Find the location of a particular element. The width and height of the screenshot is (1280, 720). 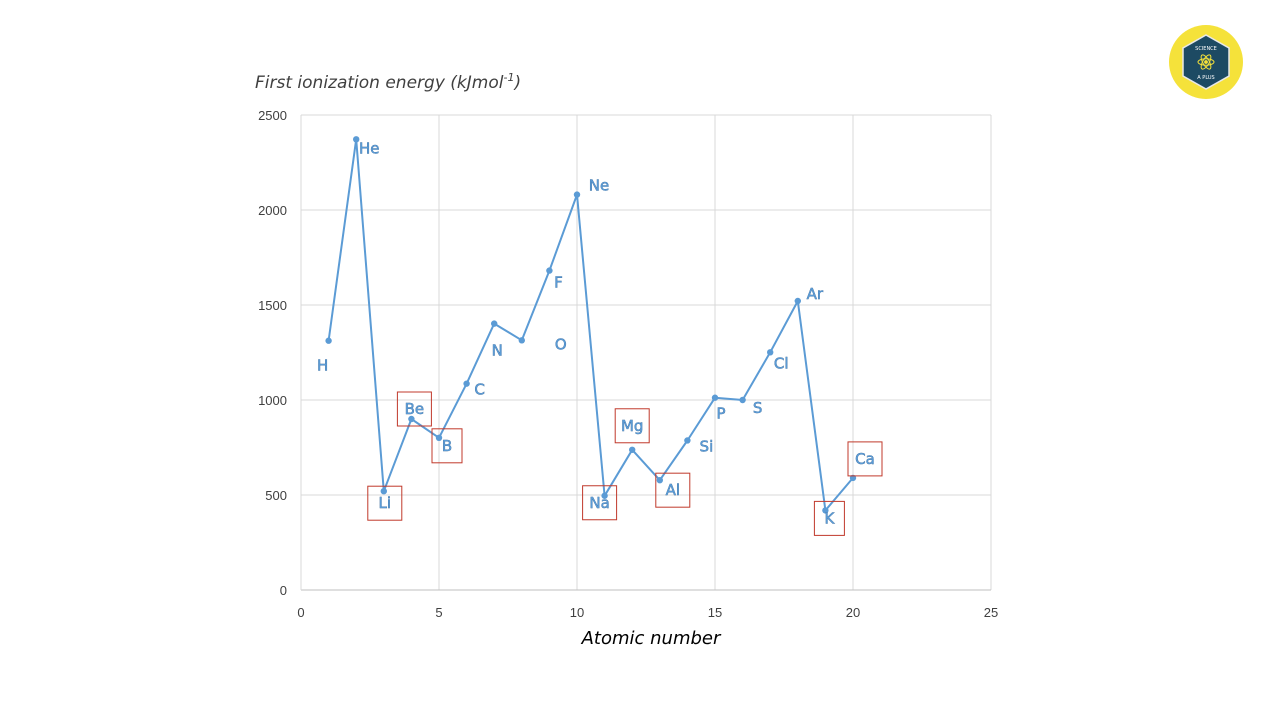

element-label-na: Na is located at coordinates (599, 503).